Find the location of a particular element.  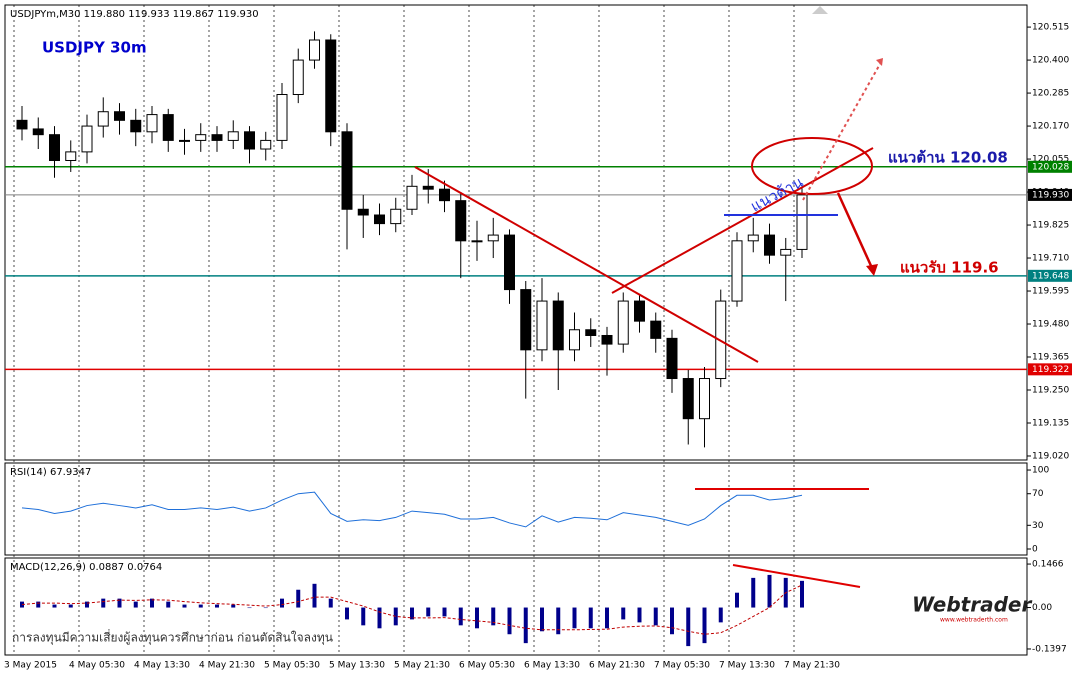

y-tick-label: 119.135 is located at coordinates (1050, 423).